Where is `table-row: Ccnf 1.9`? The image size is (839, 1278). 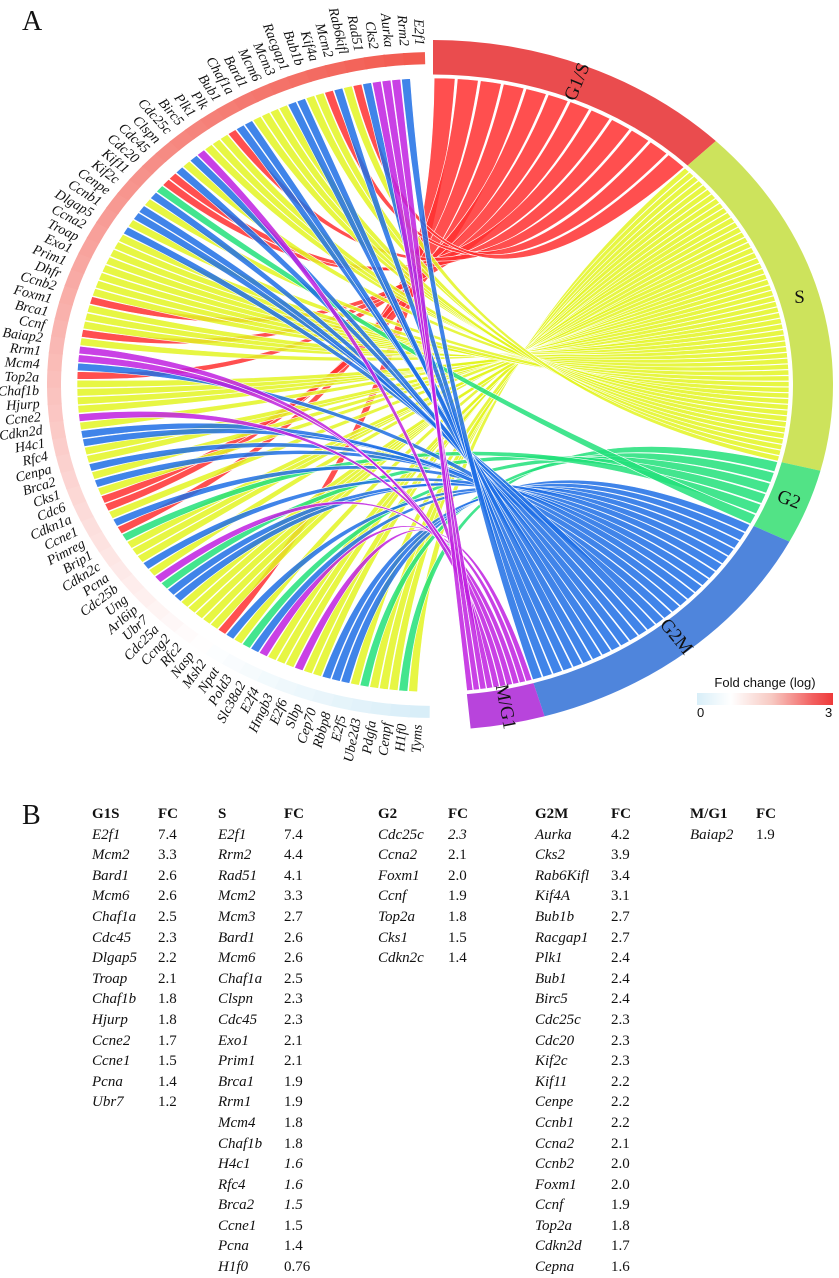
table-row: Ccnf 1.9 is located at coordinates (433, 896).